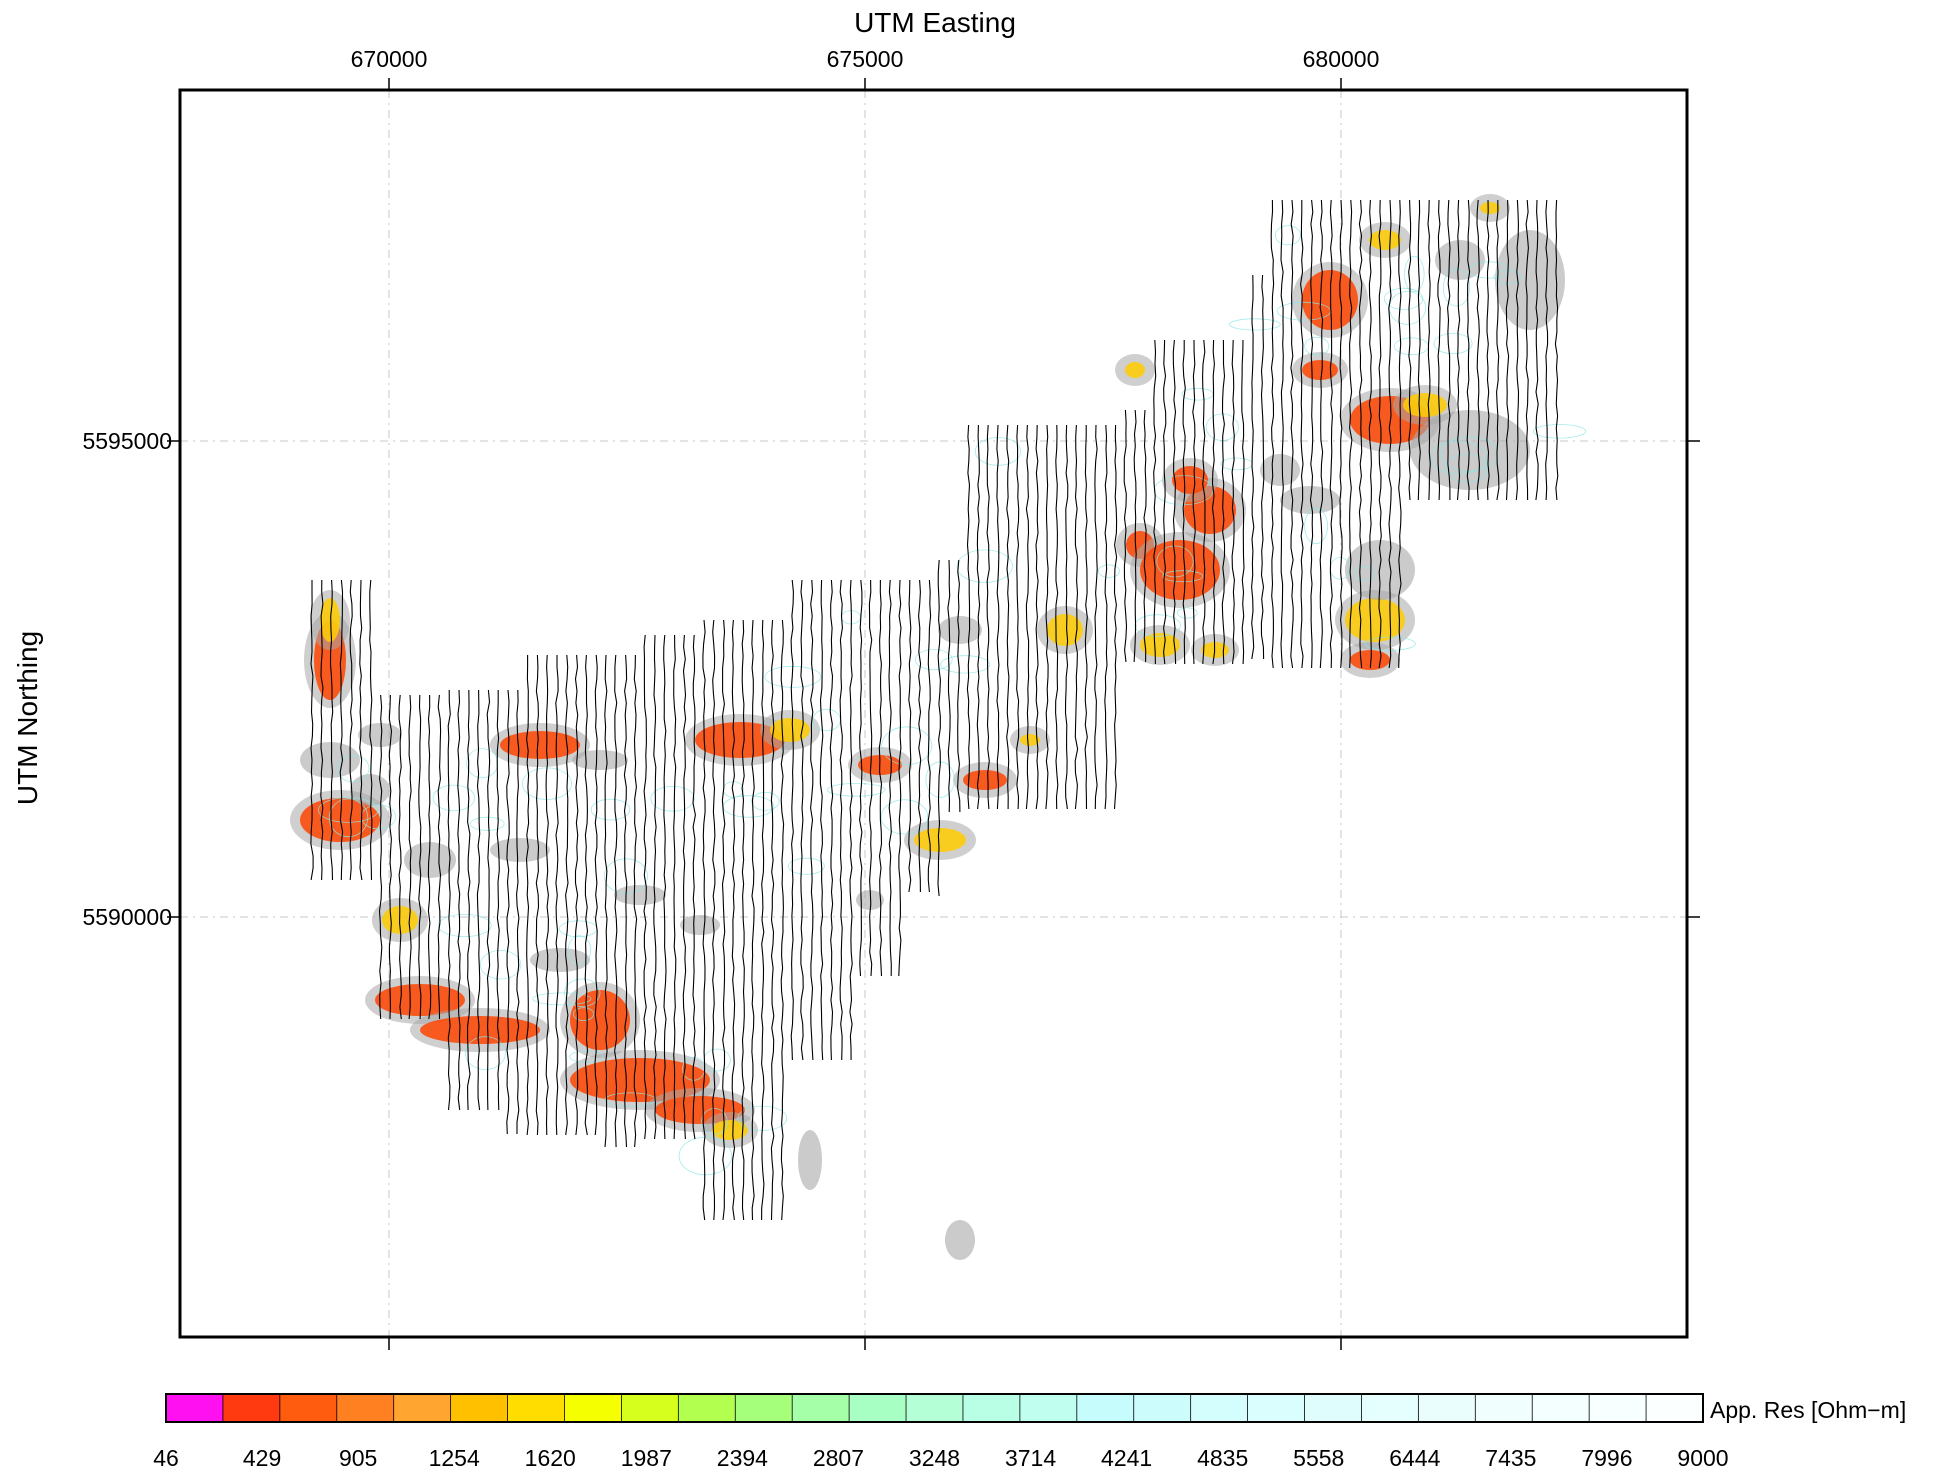 This screenshot has height=1470, width=1955. What do you see at coordinates (1030, 1457) in the screenshot?
I see `colorbar-tick-label: 3714` at bounding box center [1030, 1457].